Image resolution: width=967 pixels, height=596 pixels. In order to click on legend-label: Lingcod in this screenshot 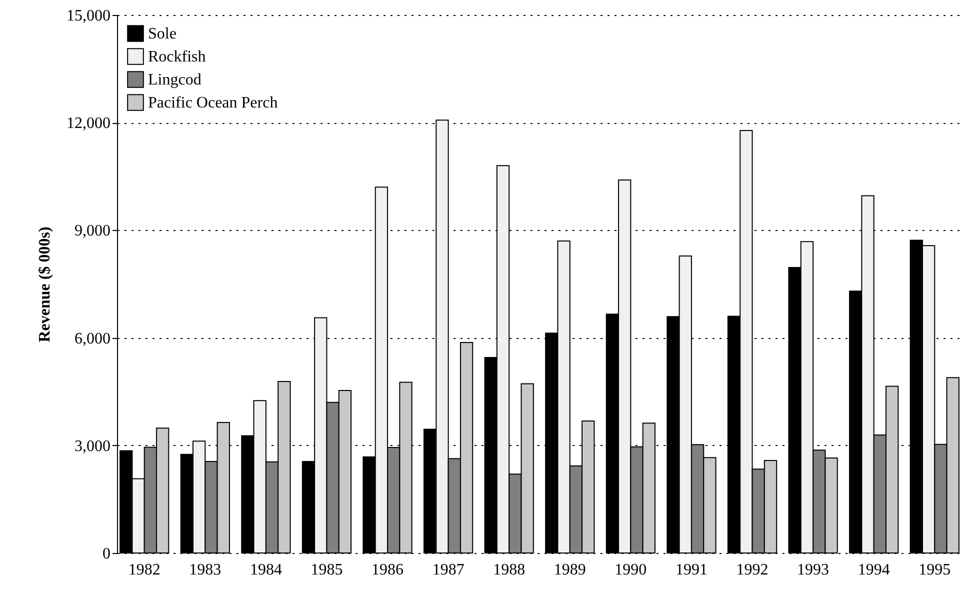, I will do `click(175, 80)`.